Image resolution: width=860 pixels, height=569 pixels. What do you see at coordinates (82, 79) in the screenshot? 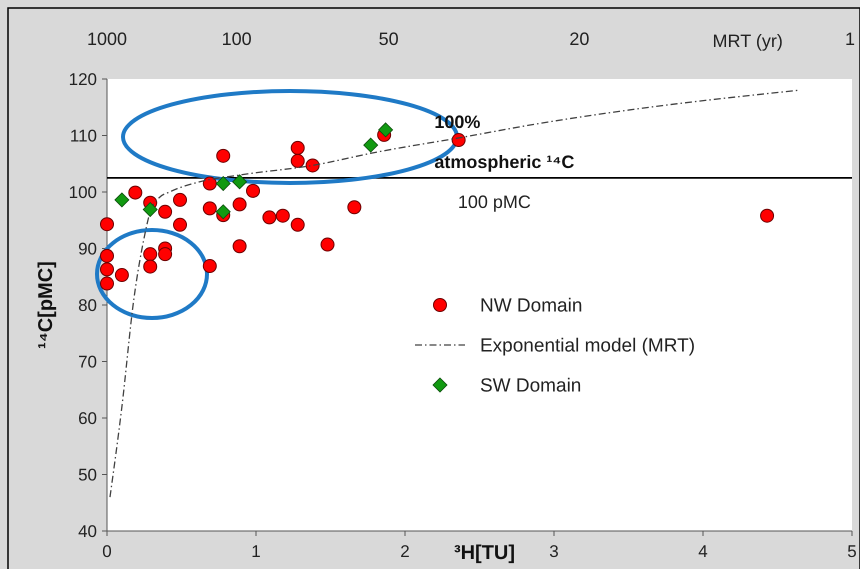
I see `y-tick-label: 120` at bounding box center [82, 79].